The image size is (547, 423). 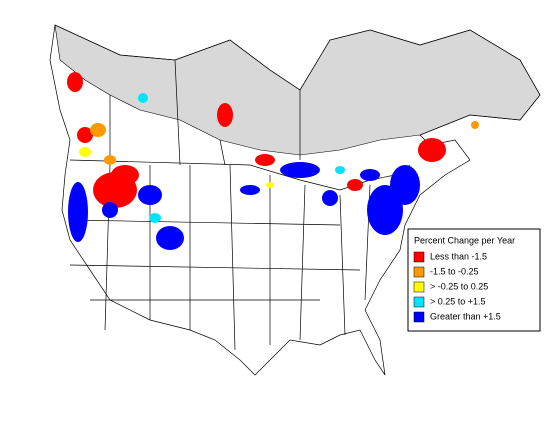 I want to click on legend-label: > -0.25 to 0.25, so click(x=459, y=286).